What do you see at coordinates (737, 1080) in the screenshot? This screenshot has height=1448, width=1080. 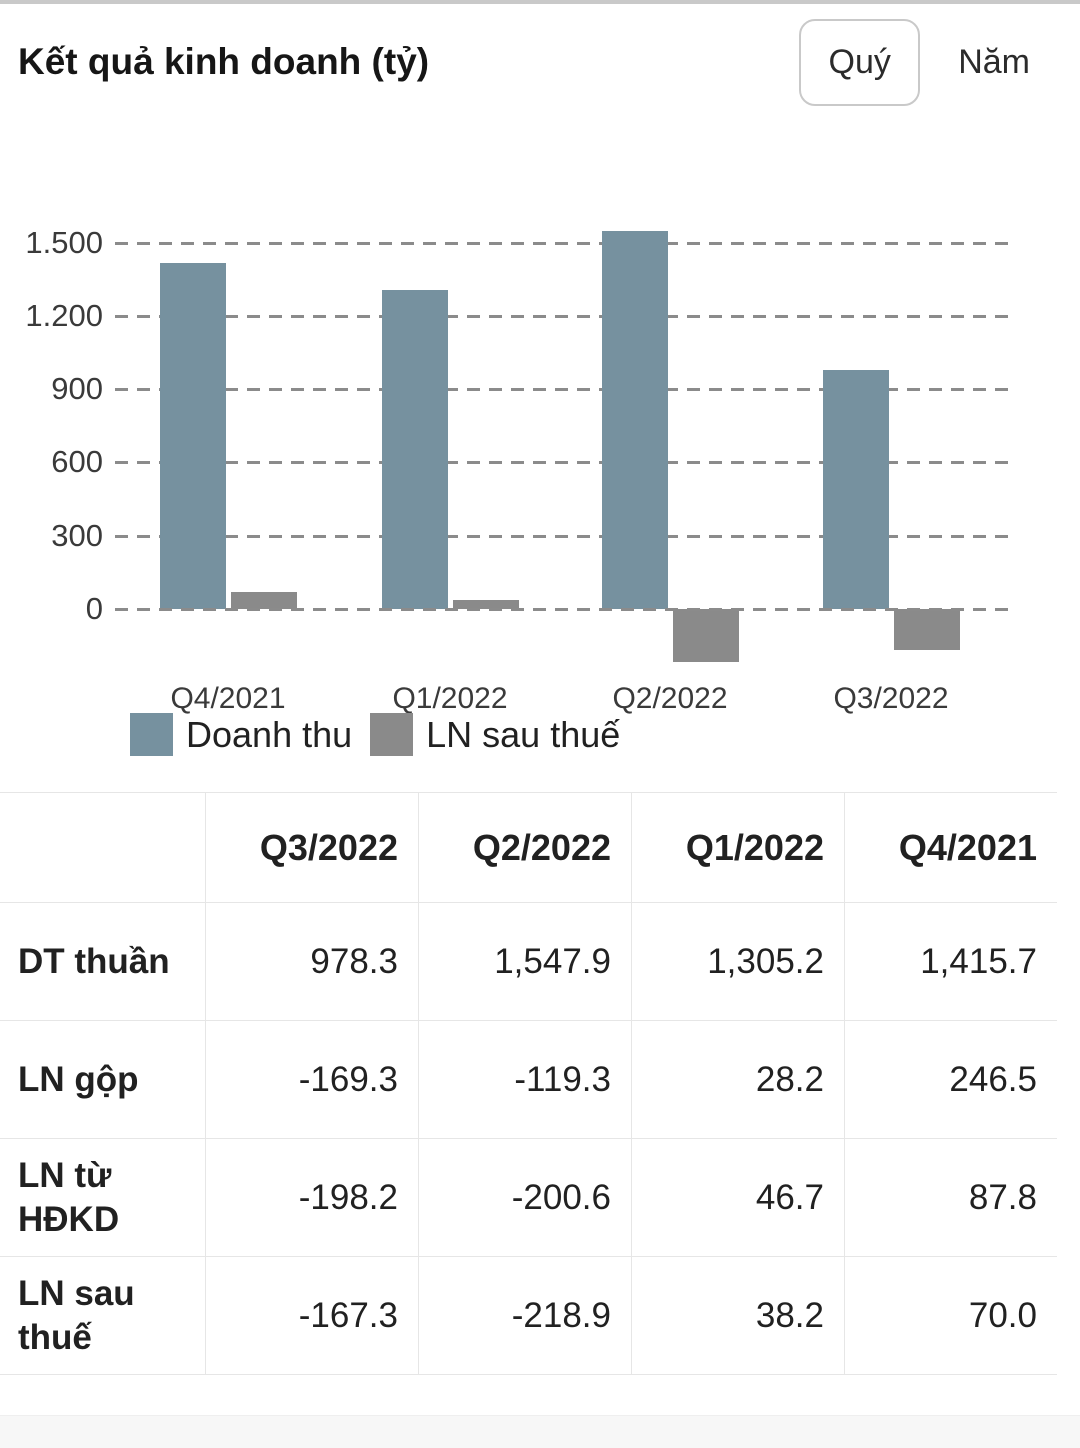 I see `table-cell: 28.2` at bounding box center [737, 1080].